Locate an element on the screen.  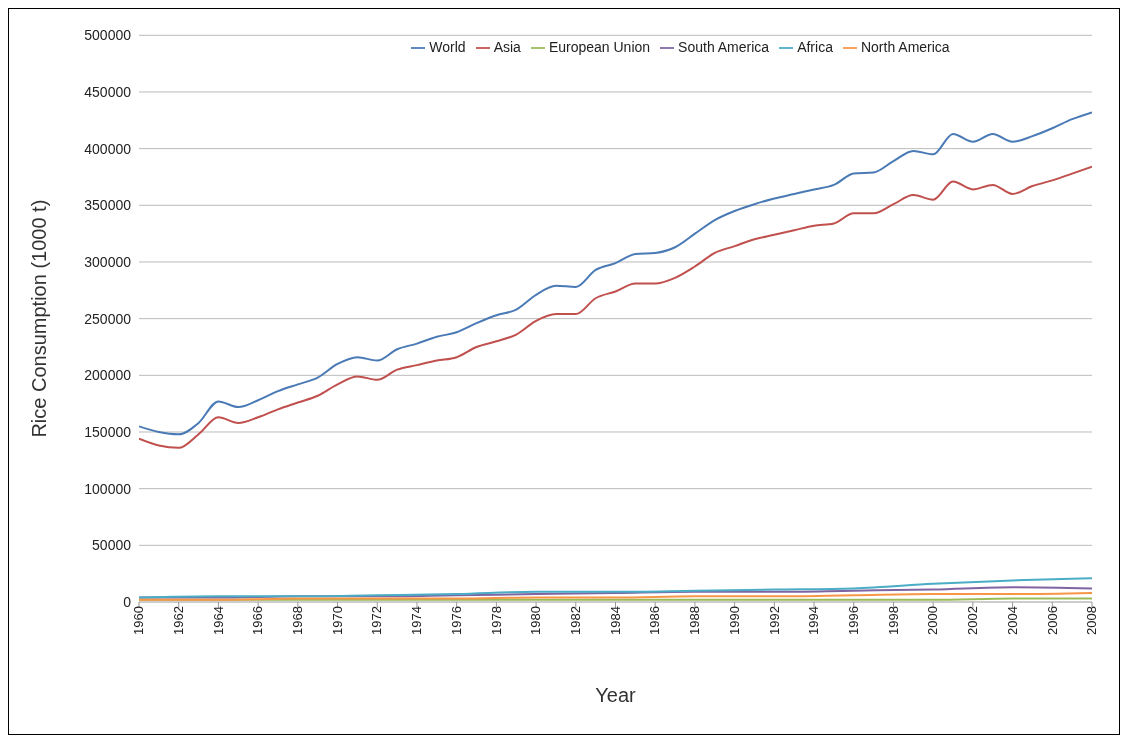
y-tick-label: 150000 is located at coordinates (108, 431).